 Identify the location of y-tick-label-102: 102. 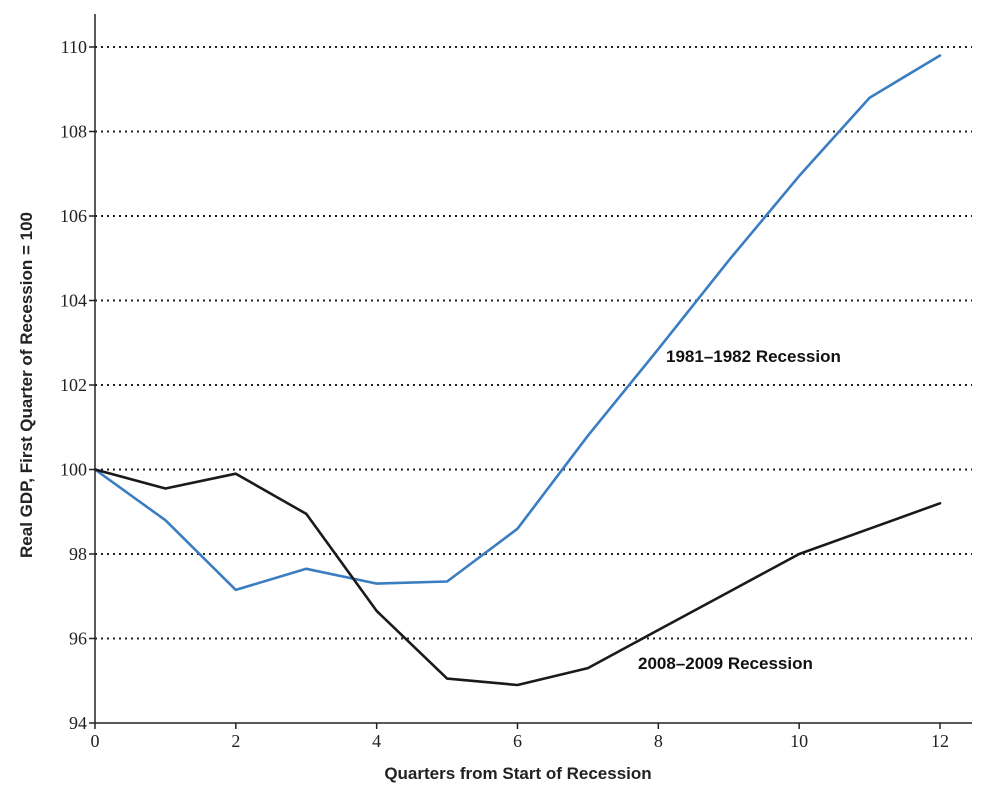
(73, 385).